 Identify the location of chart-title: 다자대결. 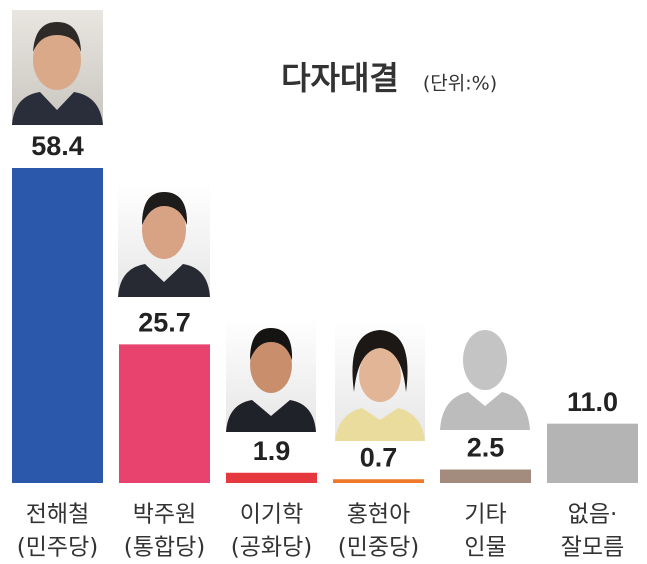
(340, 78).